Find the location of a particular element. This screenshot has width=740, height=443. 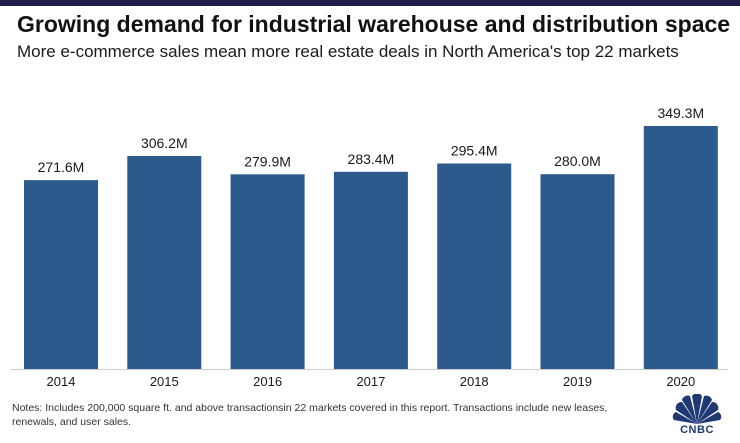

value-label-2020: 349.3M is located at coordinates (680, 113).